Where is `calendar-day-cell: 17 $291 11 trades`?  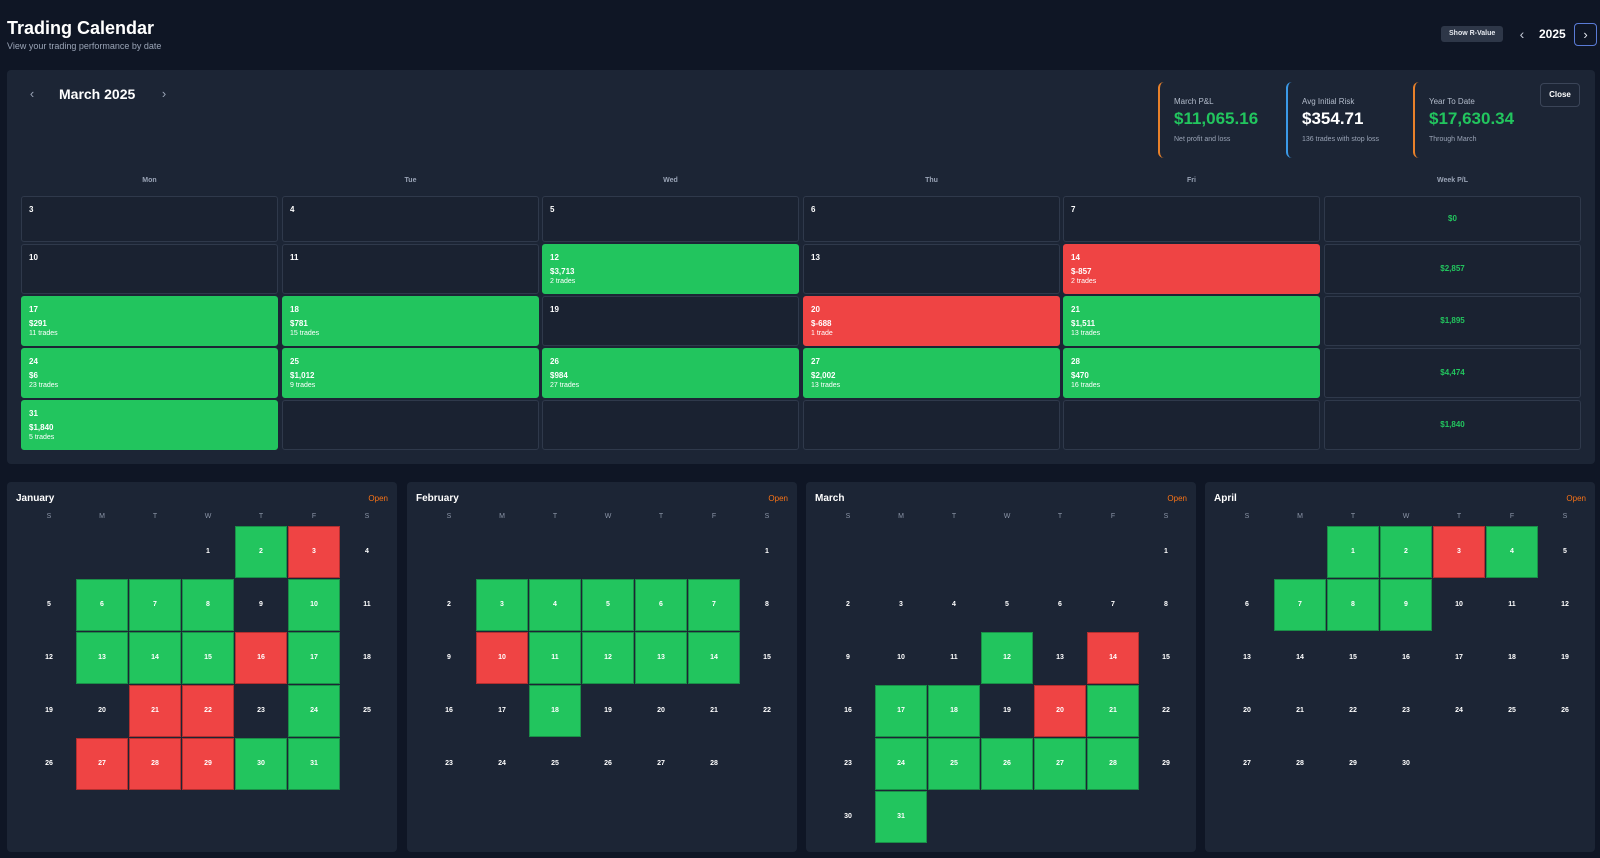
calendar-day-cell: 17 $291 11 trades is located at coordinates (149, 321).